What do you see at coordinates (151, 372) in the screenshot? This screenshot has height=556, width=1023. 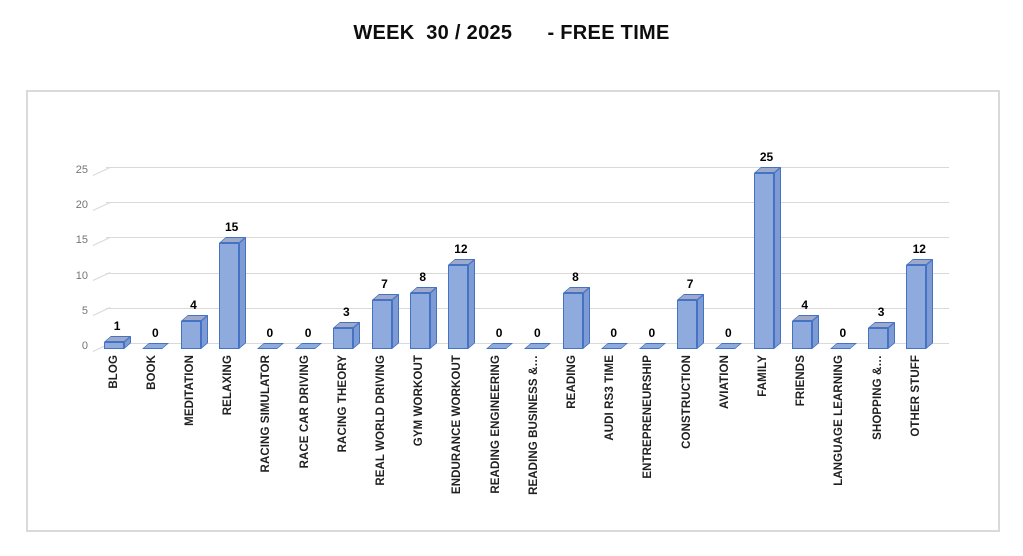 I see `category-label: BOOK` at bounding box center [151, 372].